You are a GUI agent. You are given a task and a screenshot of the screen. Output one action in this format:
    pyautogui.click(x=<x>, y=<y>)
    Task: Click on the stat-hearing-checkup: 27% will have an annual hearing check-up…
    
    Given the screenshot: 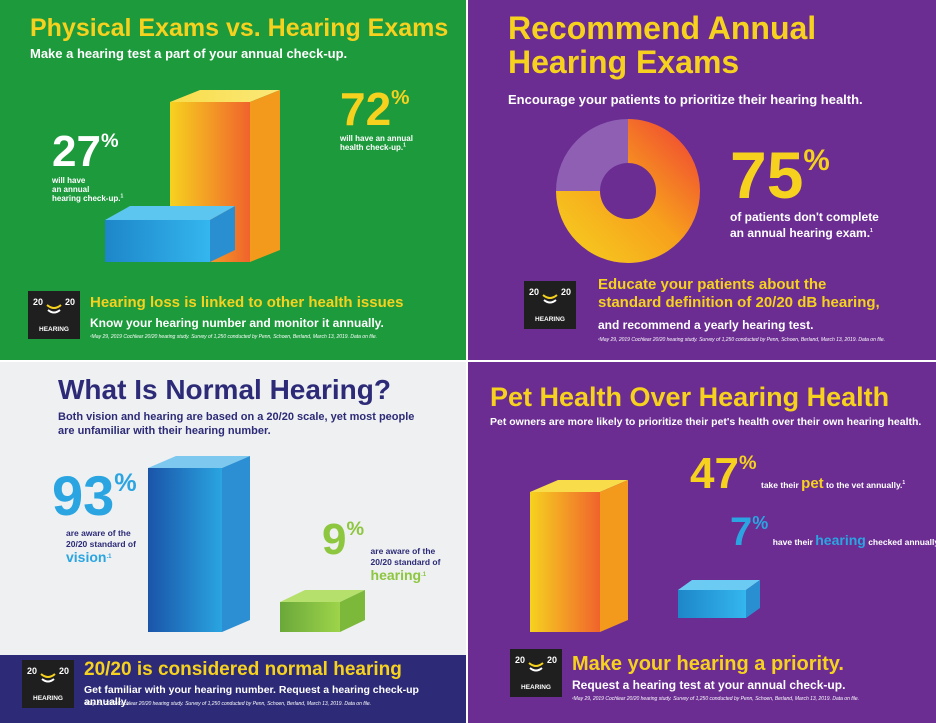 What is the action you would take?
    pyautogui.click(x=87, y=167)
    